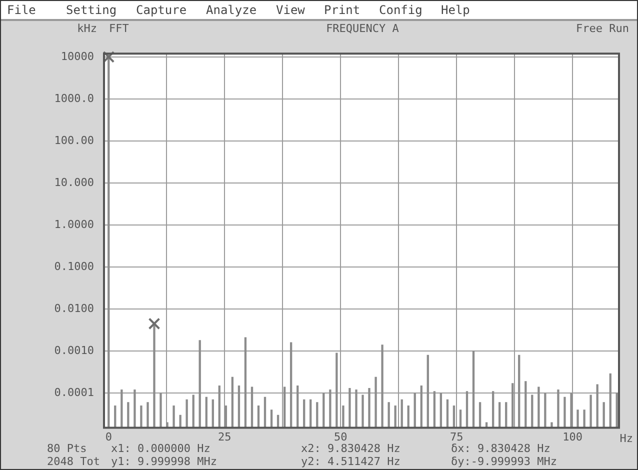 The height and width of the screenshot is (470, 638). I want to click on text: Config, so click(400, 10).